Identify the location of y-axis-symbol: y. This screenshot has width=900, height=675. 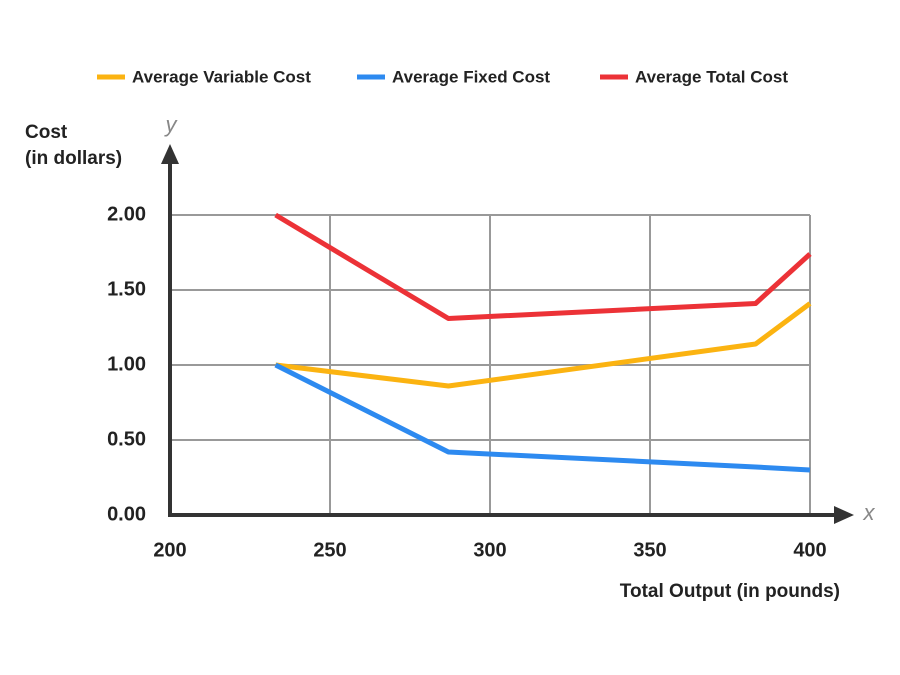
(171, 124).